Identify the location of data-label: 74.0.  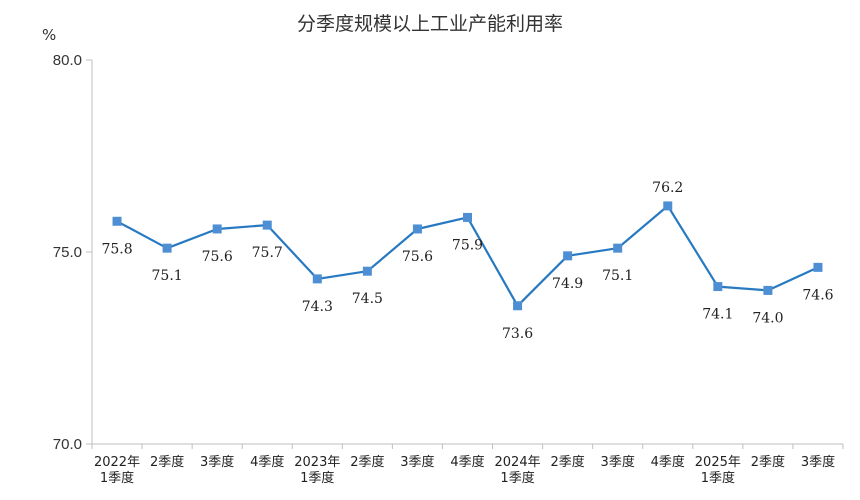
(767, 318).